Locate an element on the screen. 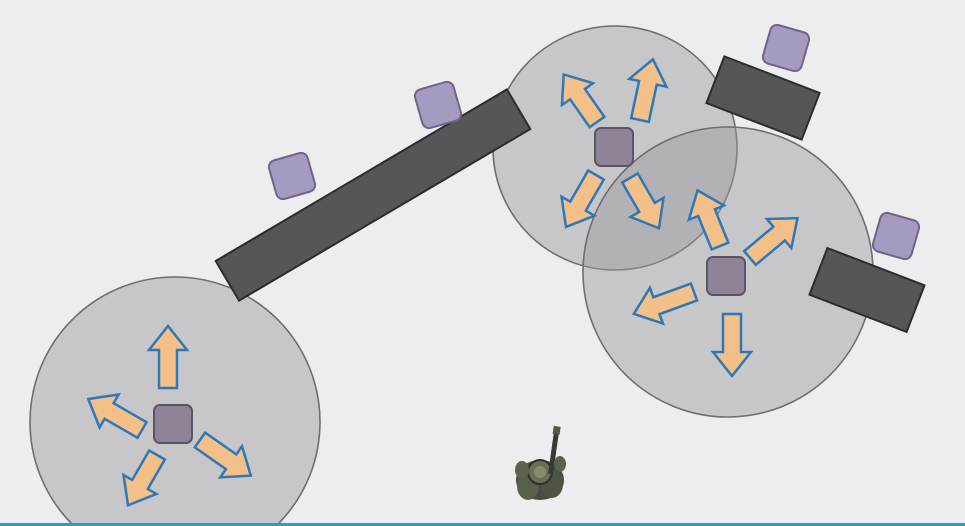 The height and width of the screenshot is (526, 965). target-3-target-square-icon is located at coordinates (786, 48).